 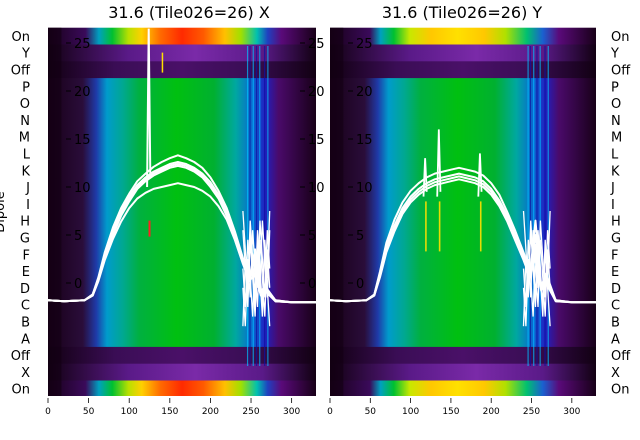 I want to click on row-label-13: F, so click(x=614, y=255).